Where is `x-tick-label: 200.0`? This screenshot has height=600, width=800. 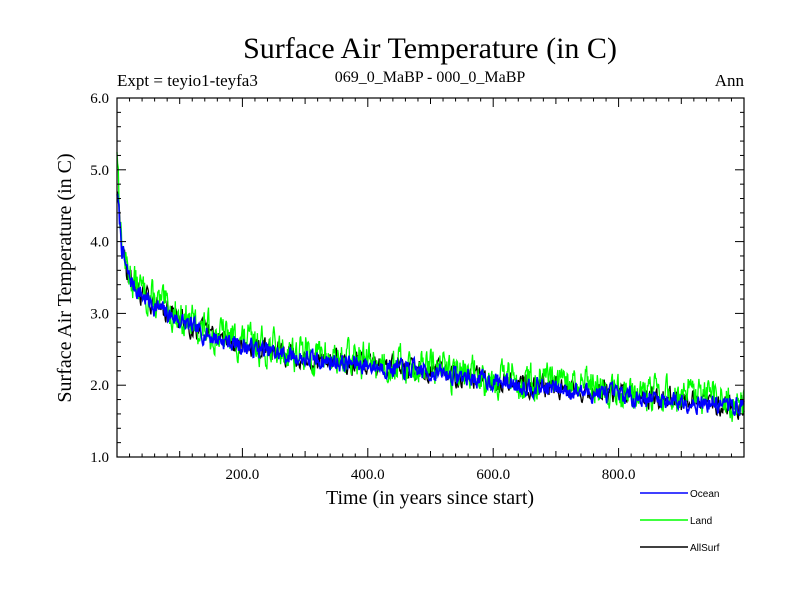
x-tick-label: 200.0 is located at coordinates (243, 475).